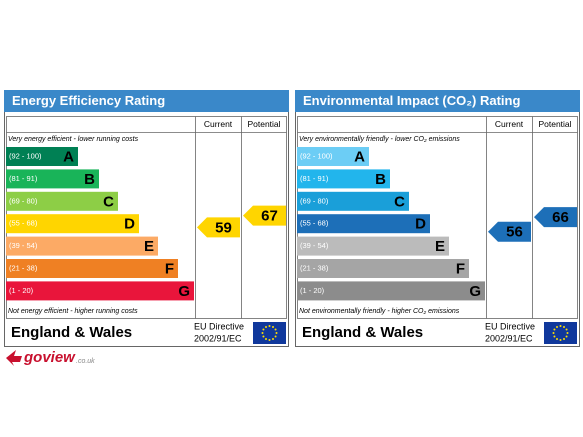 Image resolution: width=583 pixels, height=437 pixels. Describe the element at coordinates (88, 100) in the screenshot. I see `panel-title: Energy Efficiency Rating` at that location.